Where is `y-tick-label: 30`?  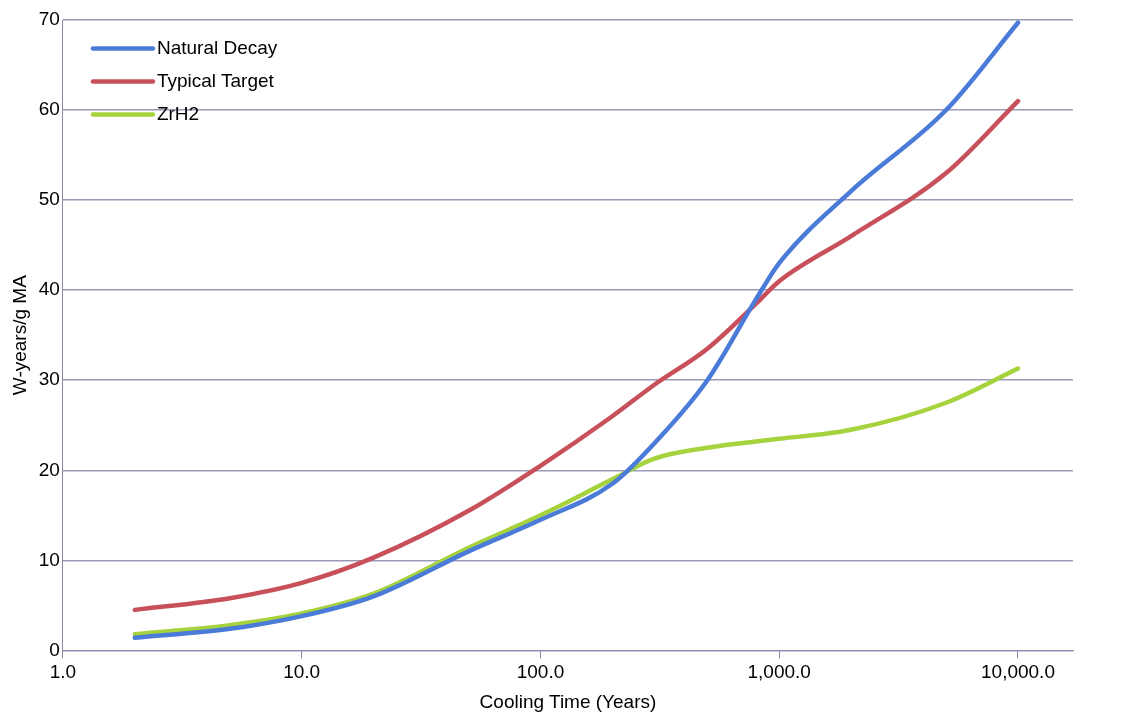
y-tick-label: 30 is located at coordinates (49, 379).